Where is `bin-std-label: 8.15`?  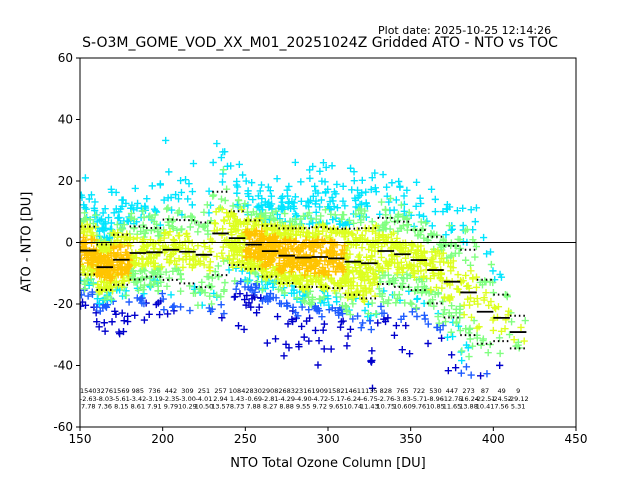 bin-std-label: 8.15 is located at coordinates (121, 407).